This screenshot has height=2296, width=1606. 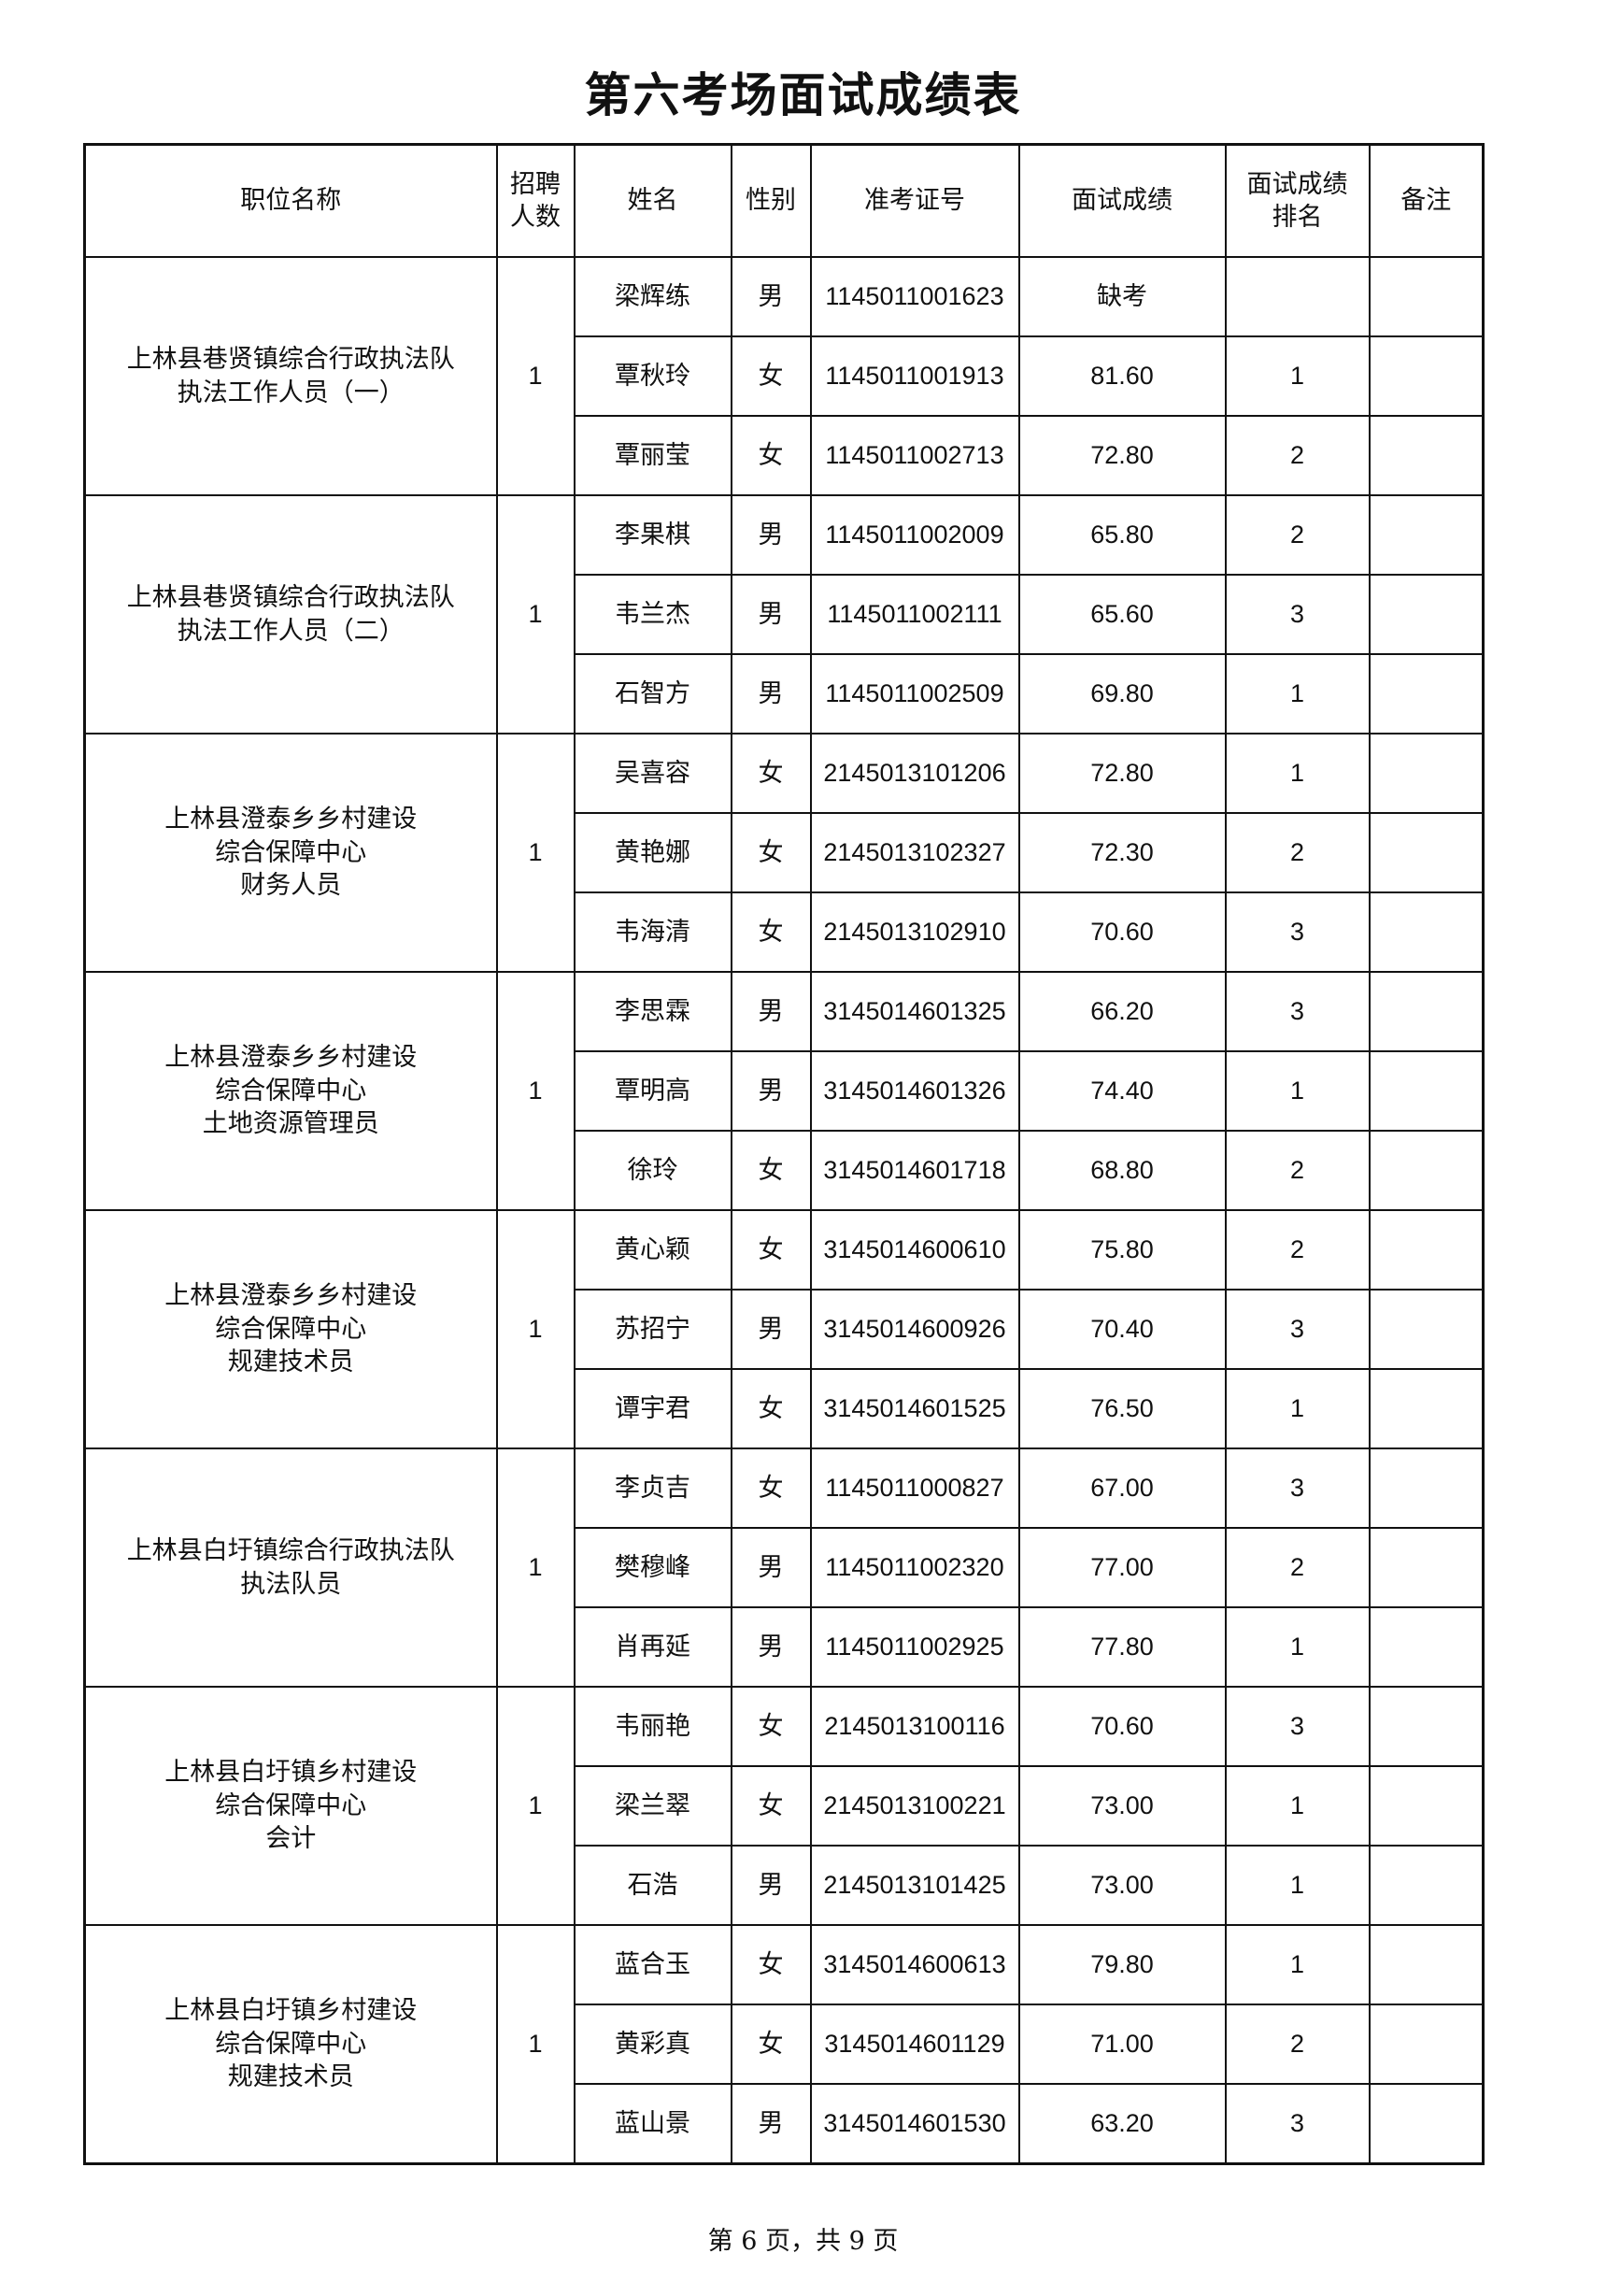 I want to click on score-cell: 79.80, so click(x=1122, y=1964).